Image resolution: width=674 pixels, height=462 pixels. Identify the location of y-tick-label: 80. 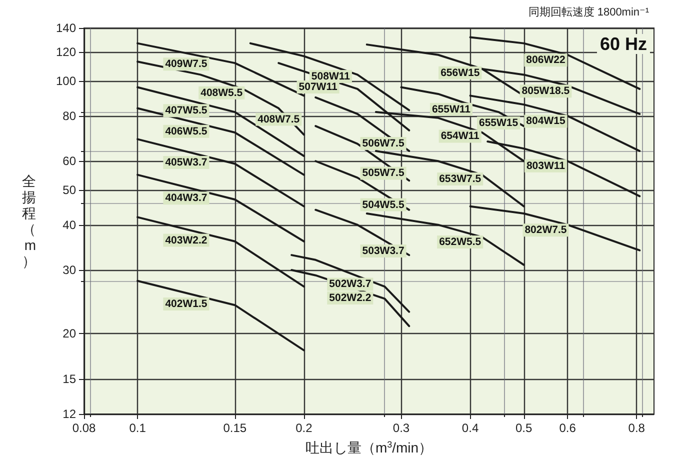
(69, 115).